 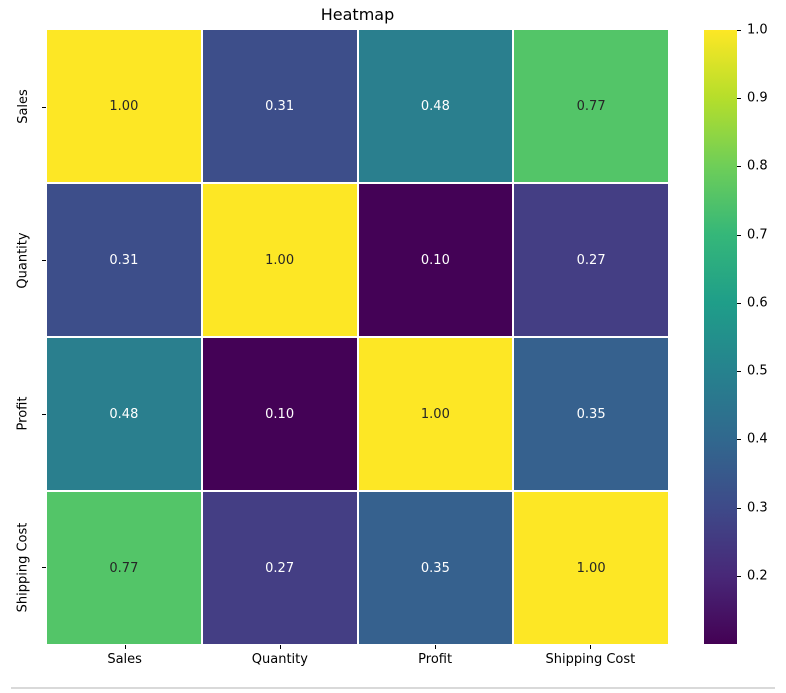 I want to click on y-axis-label-text: Shipping Cost, so click(x=23, y=567).